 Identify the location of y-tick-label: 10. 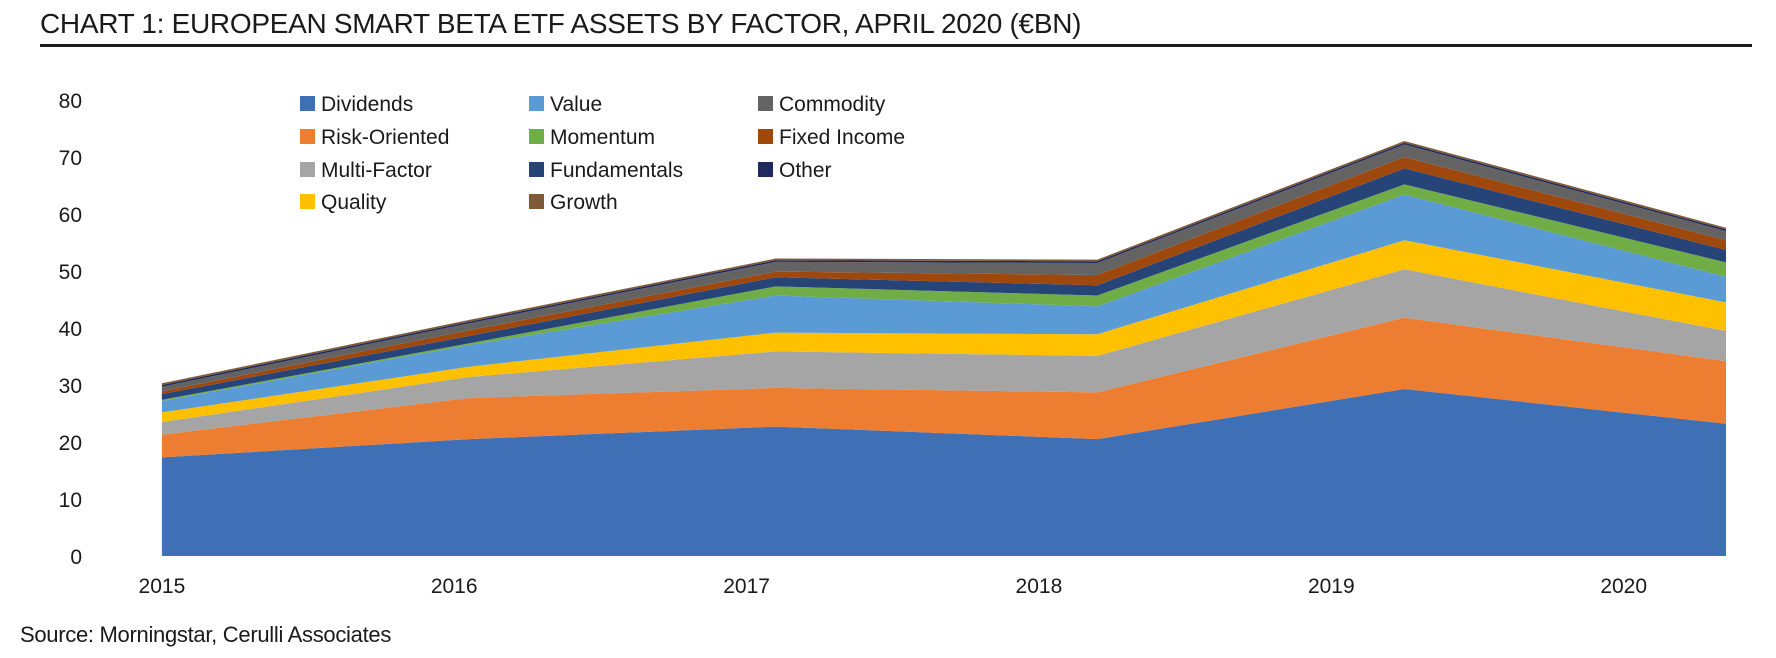
(70, 500).